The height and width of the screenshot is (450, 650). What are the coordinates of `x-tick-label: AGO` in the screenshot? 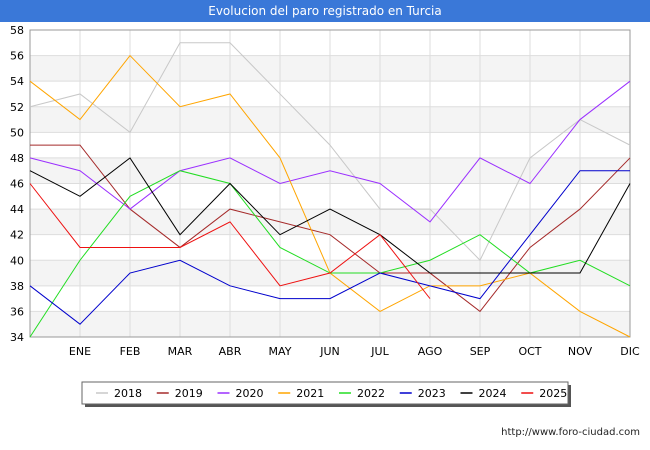 It's located at (430, 351).